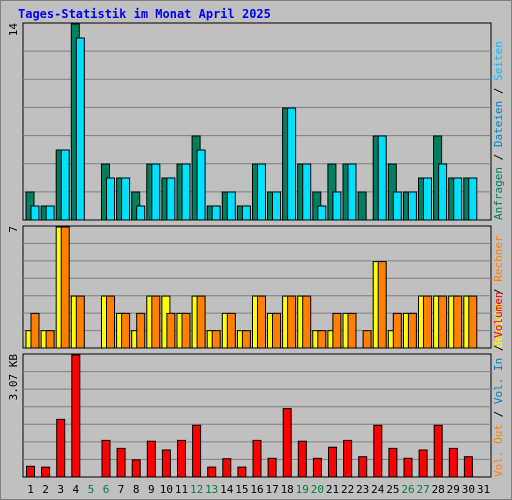 The width and height of the screenshot is (512, 500). What do you see at coordinates (75, 489) in the screenshot?
I see `x-tick-label: 4` at bounding box center [75, 489].